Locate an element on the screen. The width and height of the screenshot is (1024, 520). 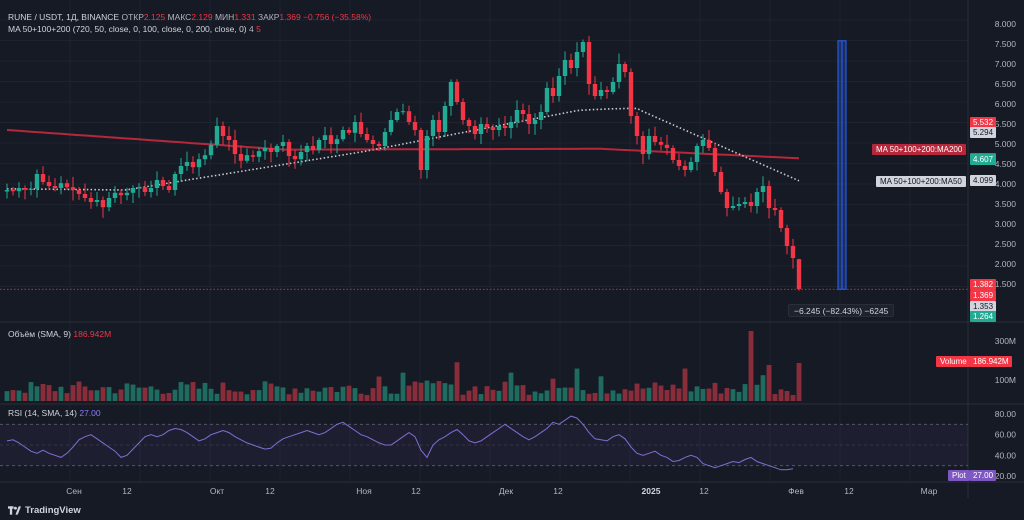
symbol-title: RUNE / USDT, 1Д, BINANCE is located at coordinates (64, 17).